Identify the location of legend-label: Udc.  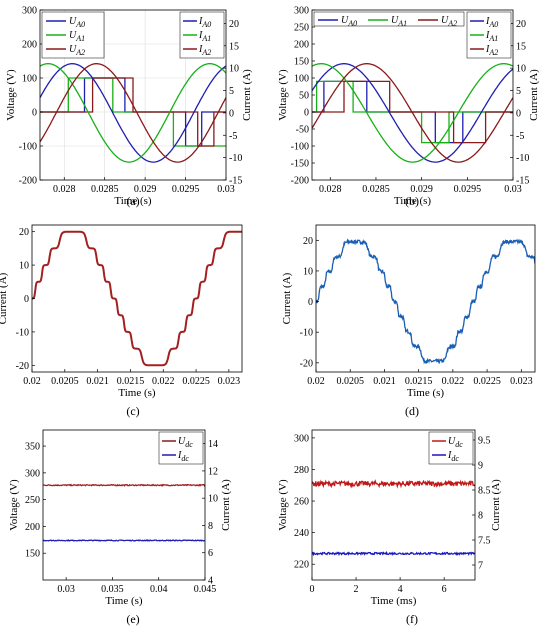
(185, 442).